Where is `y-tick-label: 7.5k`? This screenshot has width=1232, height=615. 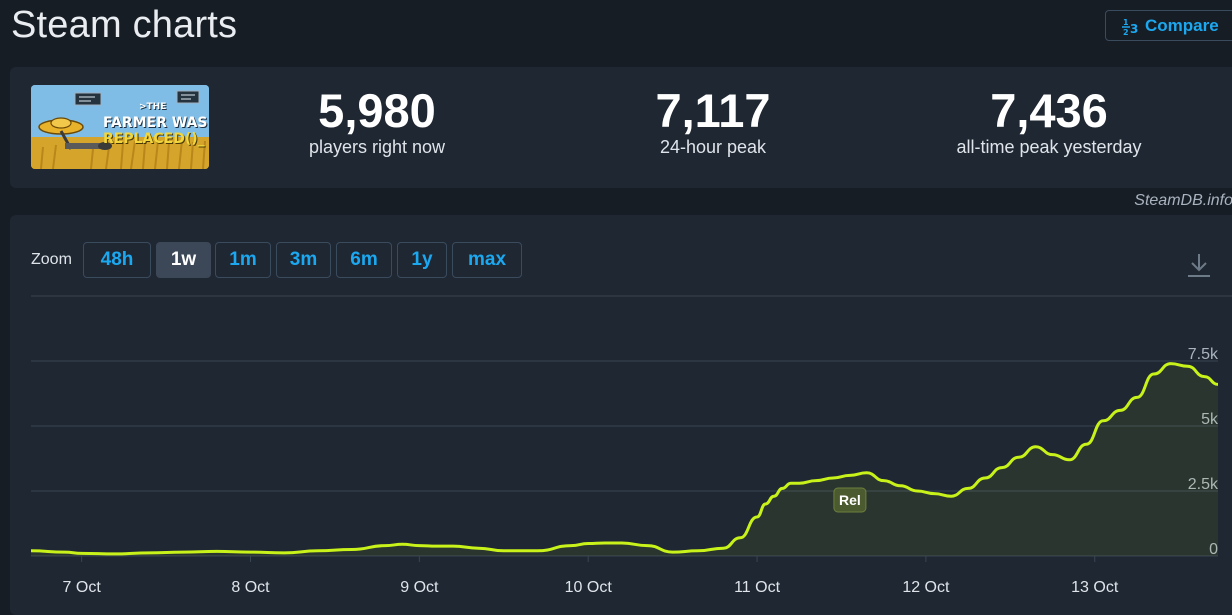
y-tick-label: 7.5k is located at coordinates (1203, 354).